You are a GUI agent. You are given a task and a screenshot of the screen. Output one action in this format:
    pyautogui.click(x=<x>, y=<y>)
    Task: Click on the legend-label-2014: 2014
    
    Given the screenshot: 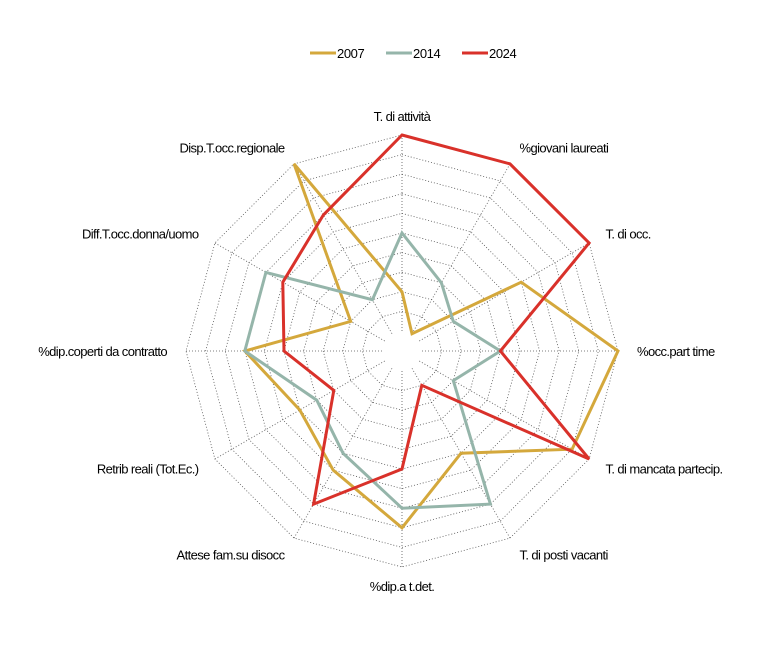 What is the action you would take?
    pyautogui.click(x=426, y=53)
    